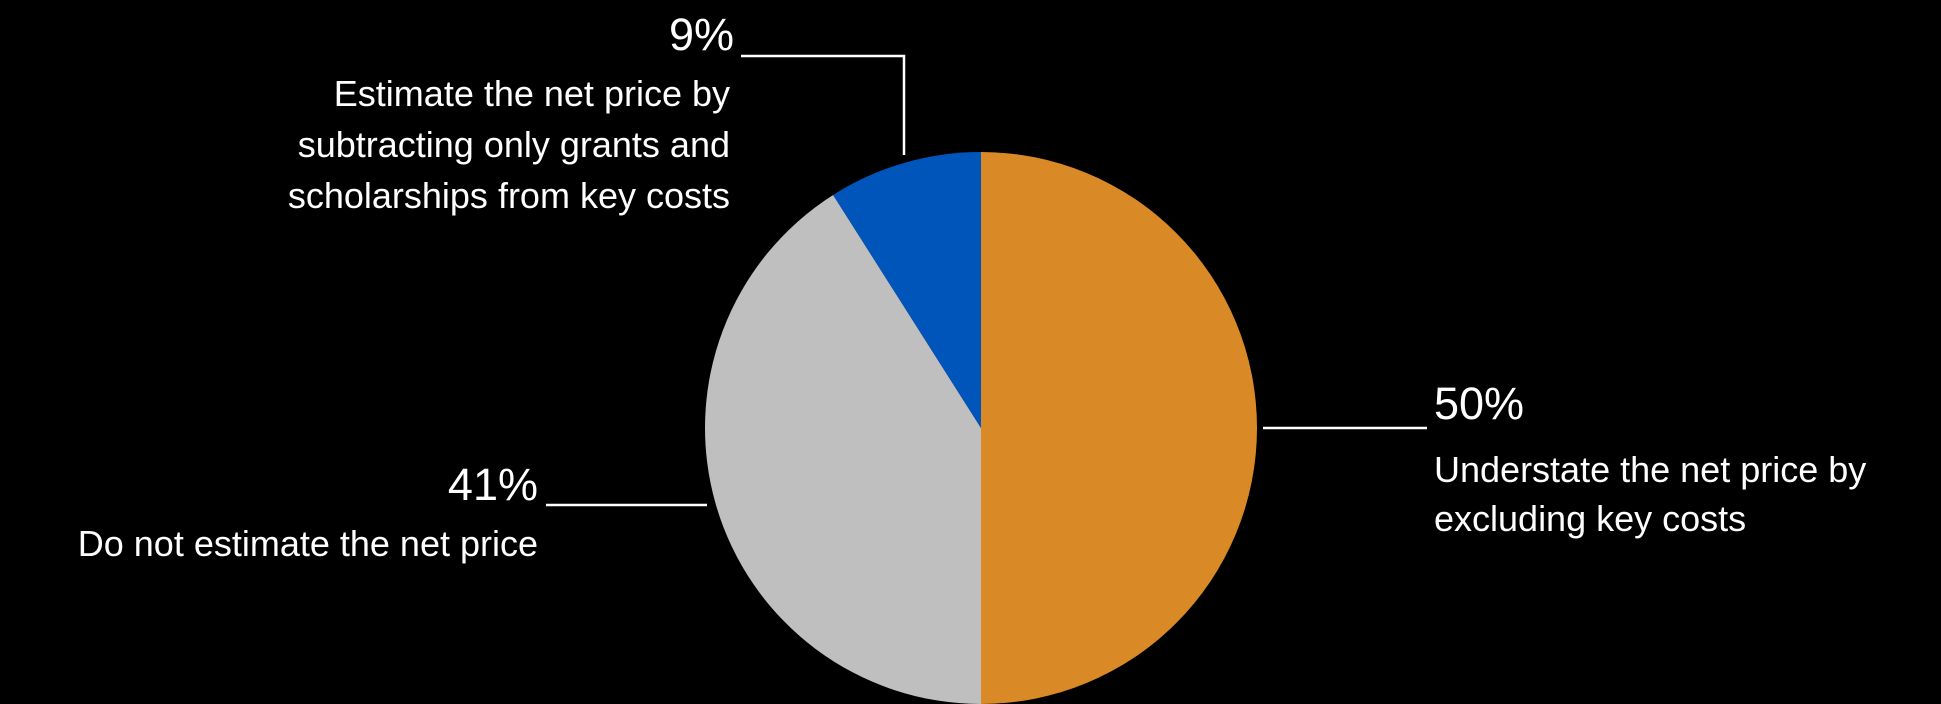  Describe the element at coordinates (701, 34) in the screenshot. I see `value-label-grants-only: 9%` at that location.